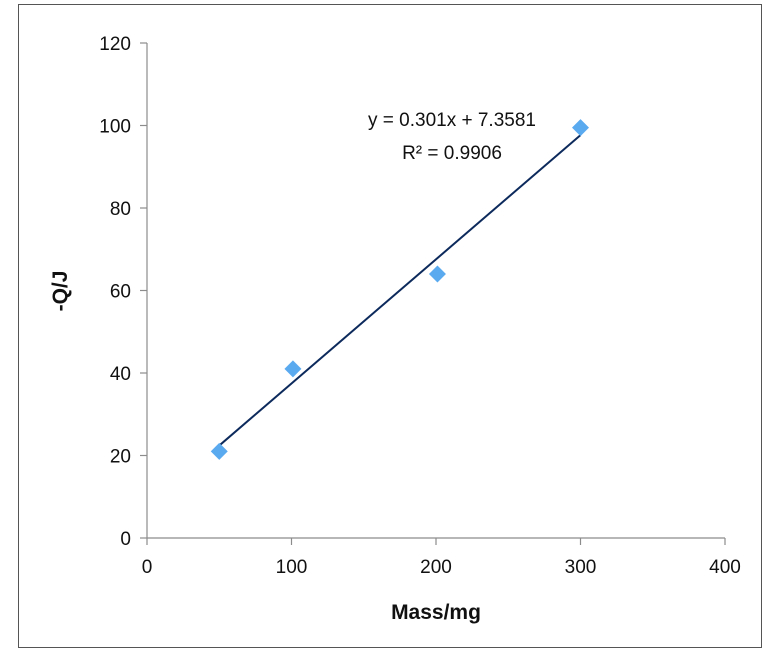 This screenshot has height=652, width=765. Describe the element at coordinates (60, 291) in the screenshot. I see `y-axis-title: -Q/J` at that location.